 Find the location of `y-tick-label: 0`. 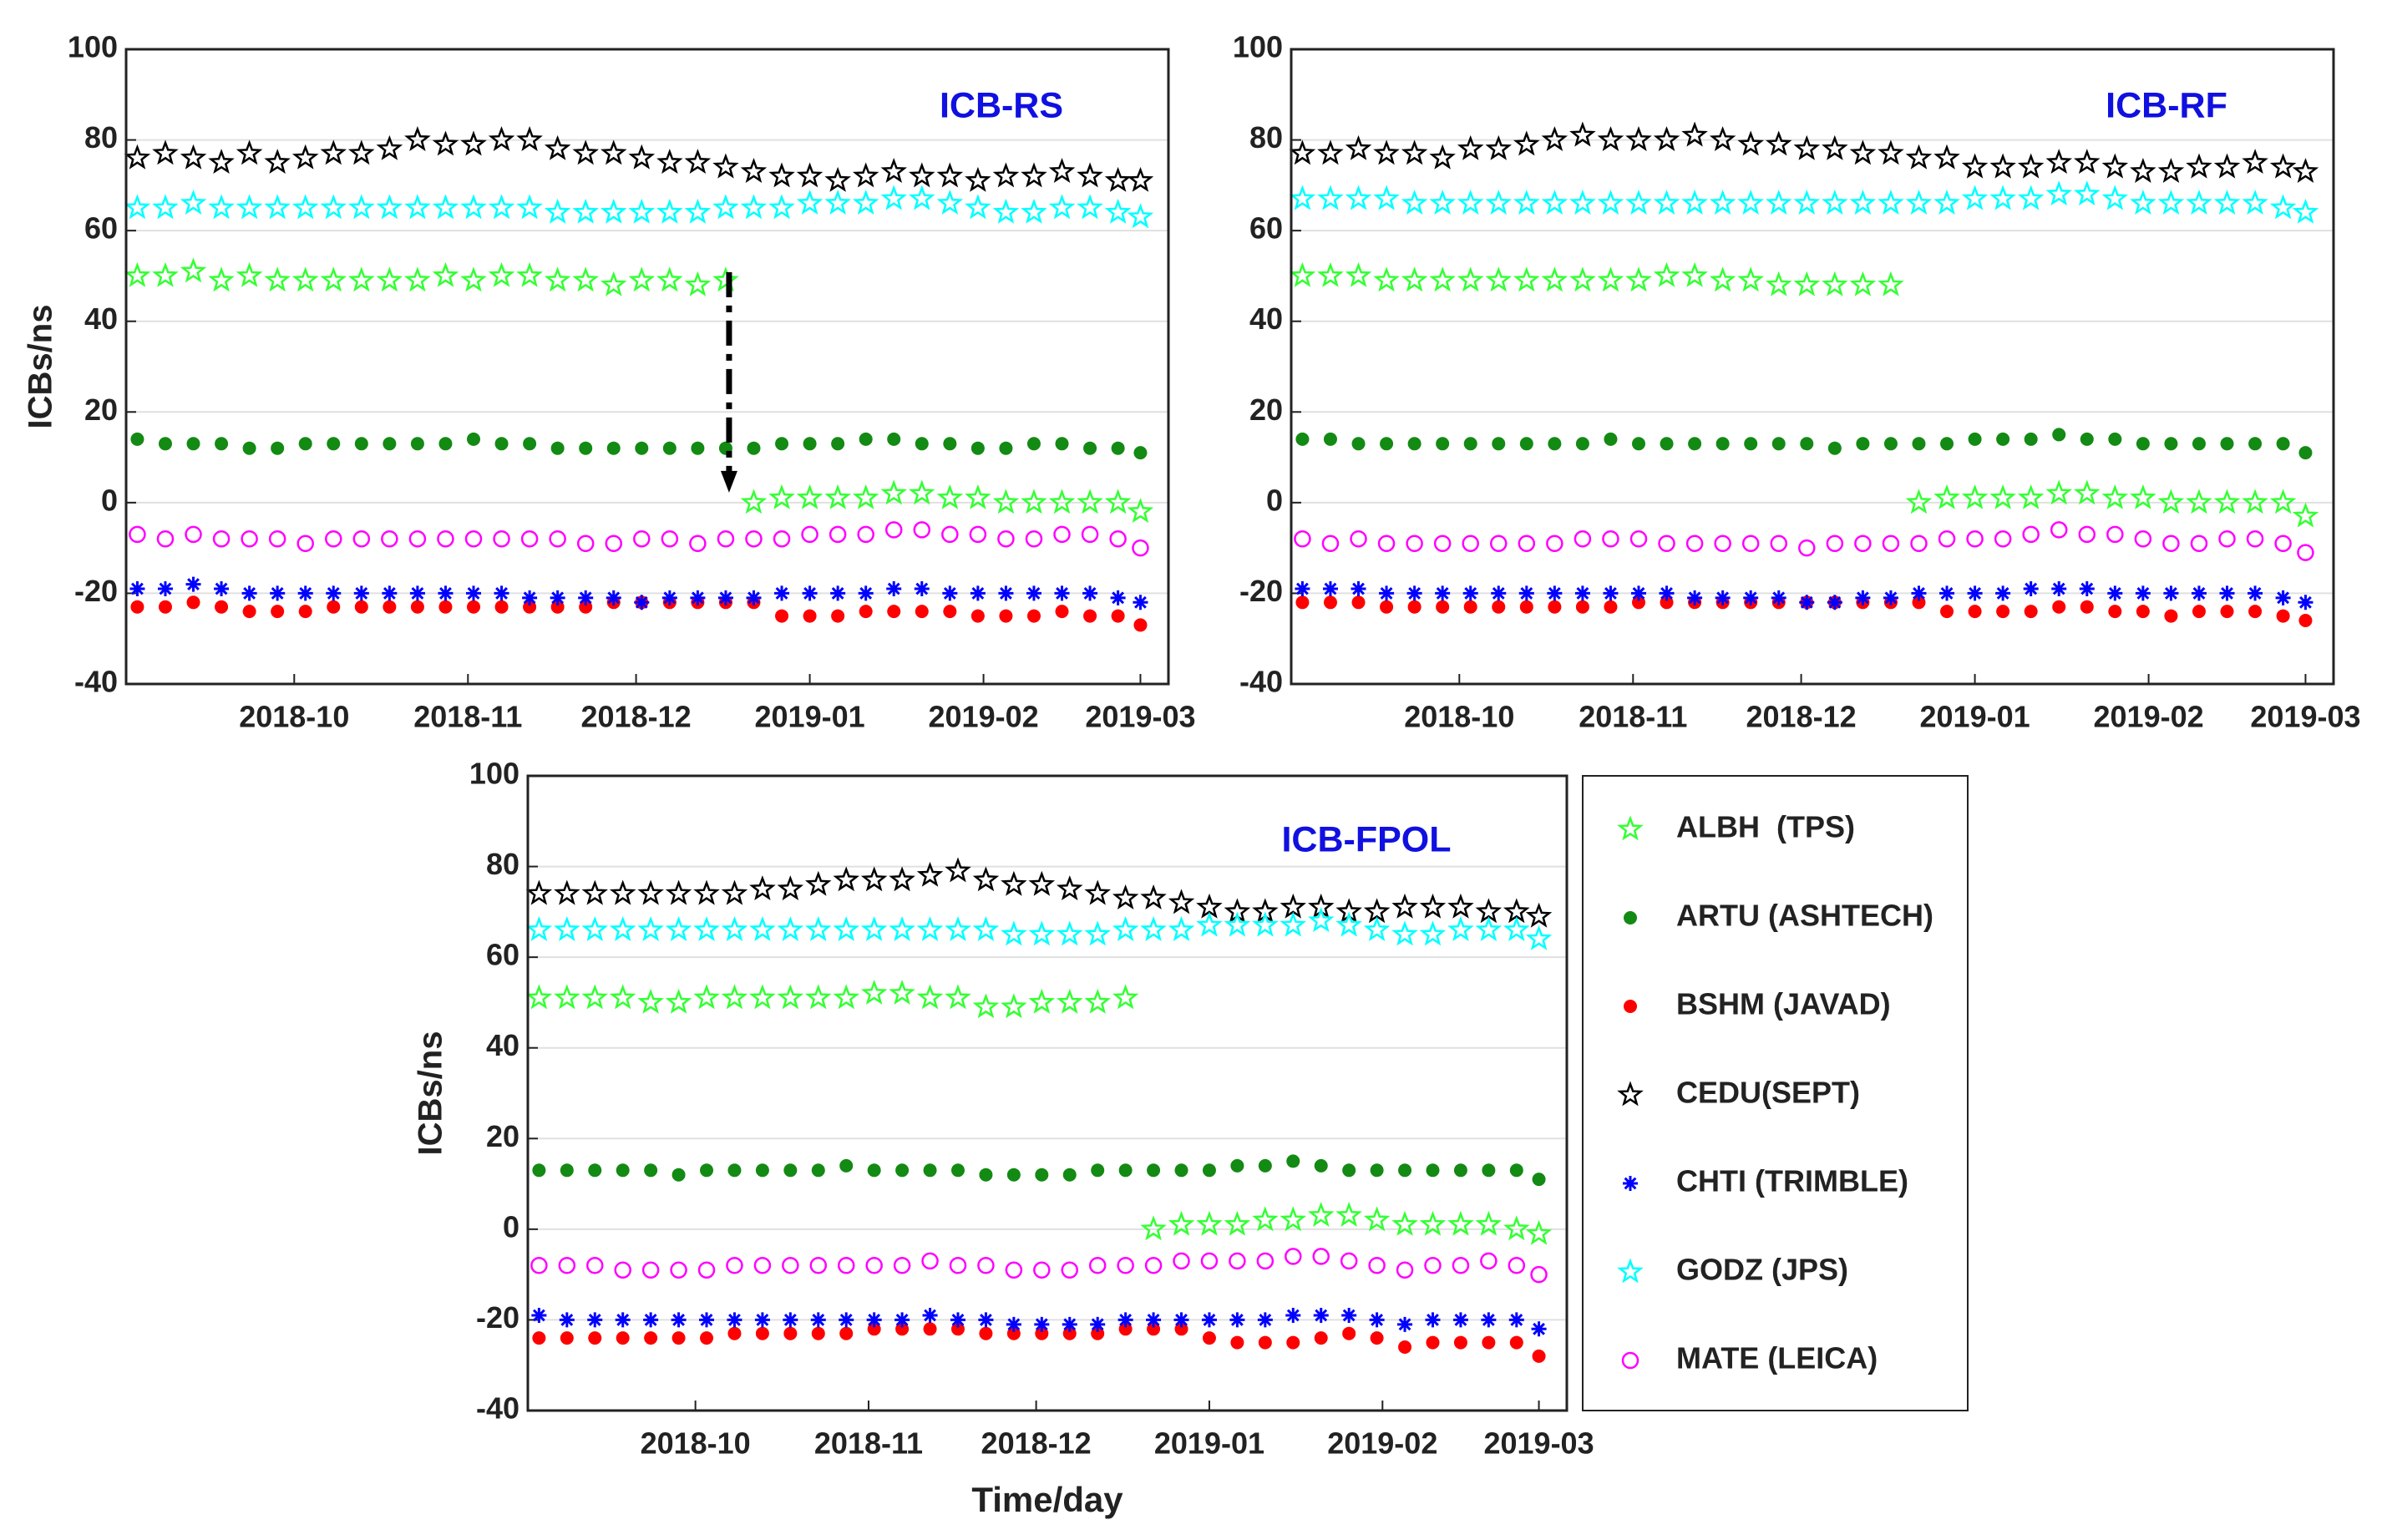

y-tick-label: 0 is located at coordinates (109, 500).